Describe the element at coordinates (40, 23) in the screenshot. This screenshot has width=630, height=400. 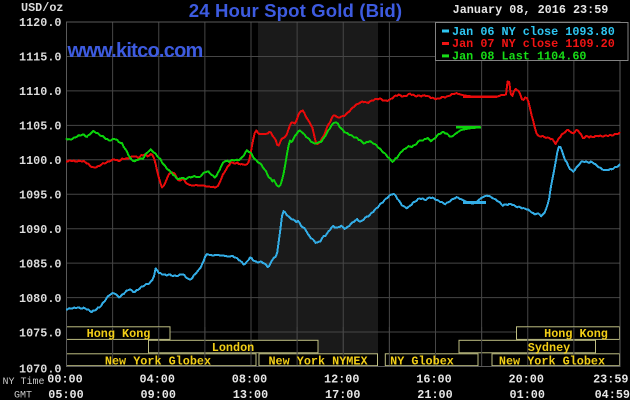
I see `svg-text: 1120.0` at that location.